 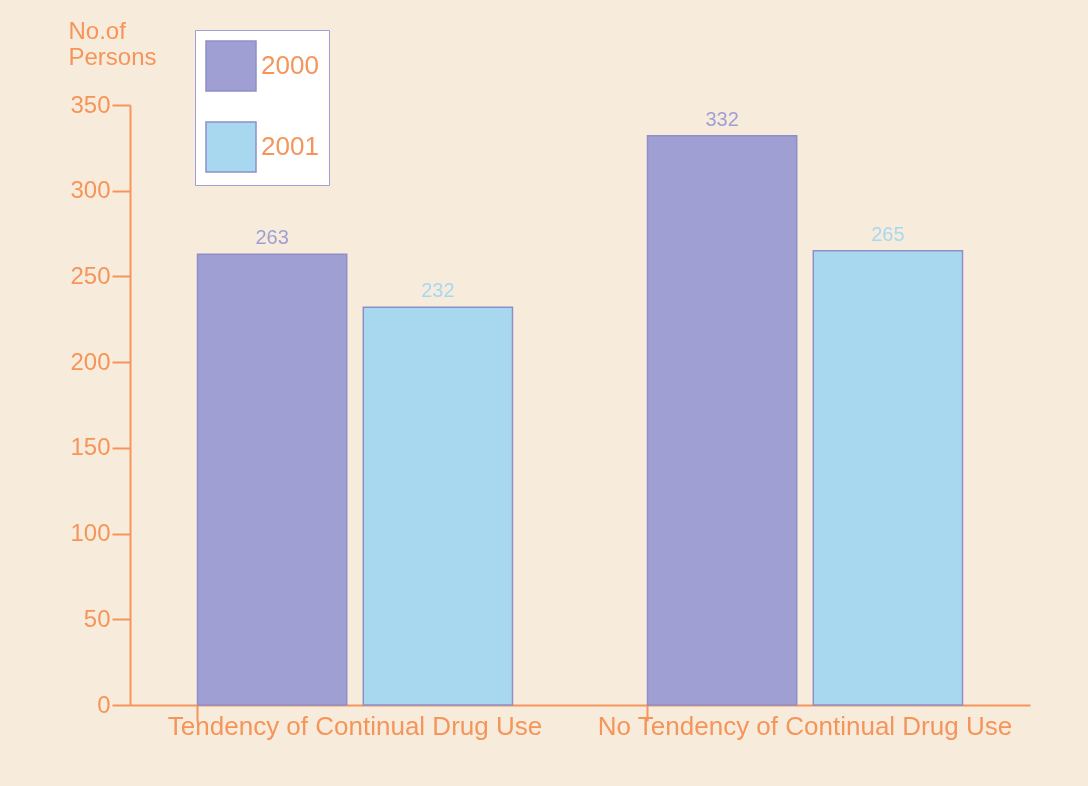 I want to click on y-tick-label: 50, so click(x=97, y=618).